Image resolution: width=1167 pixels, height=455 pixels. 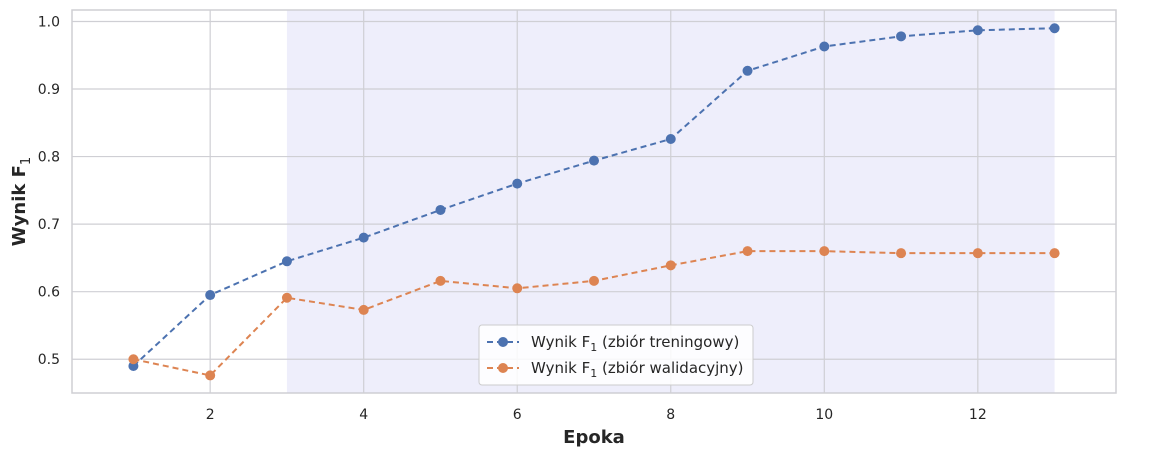 I want to click on legend-label-2: Wynik F1 (zbiór walidacyjny), so click(x=637, y=369).